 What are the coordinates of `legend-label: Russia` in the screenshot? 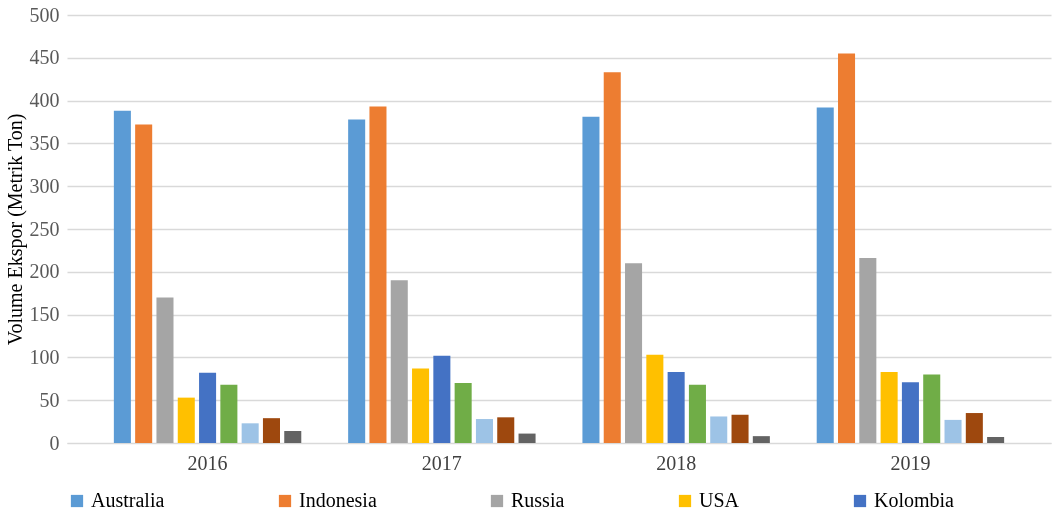 It's located at (538, 500).